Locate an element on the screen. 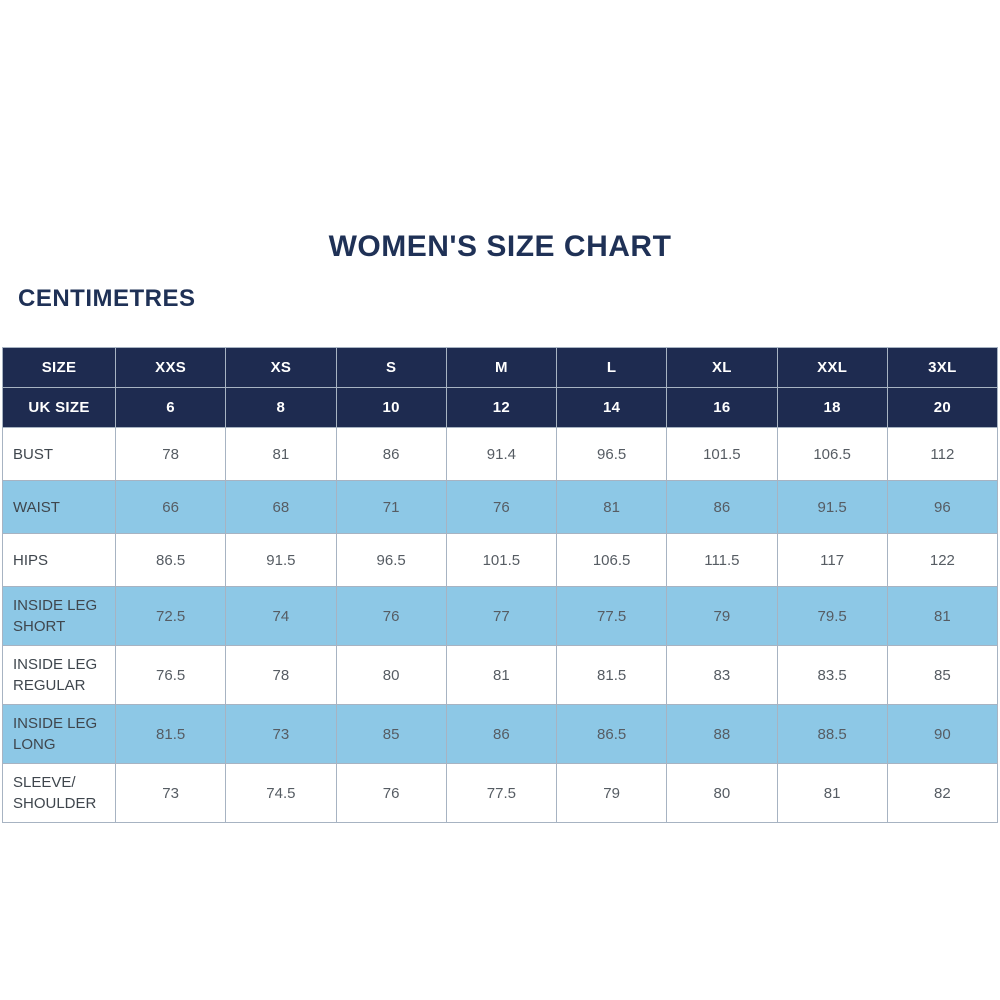  data-cell: 76.5 is located at coordinates (170, 675).